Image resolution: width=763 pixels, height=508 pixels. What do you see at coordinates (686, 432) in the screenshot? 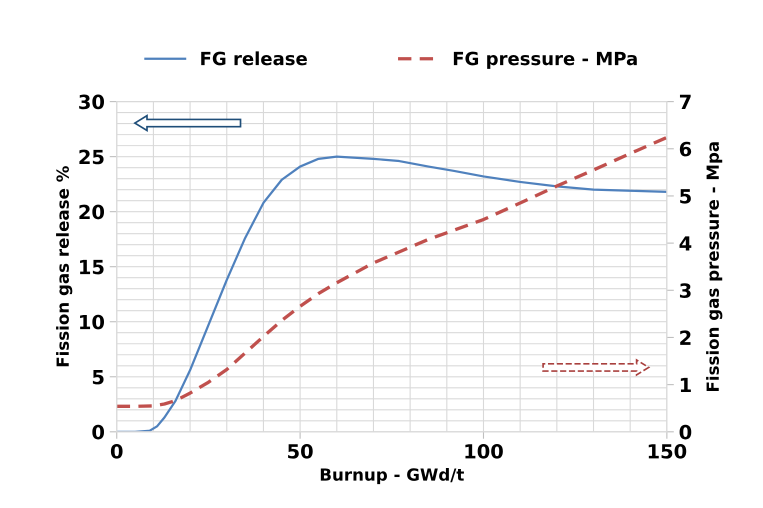
I see `y2-tick-label: 0` at bounding box center [686, 432].